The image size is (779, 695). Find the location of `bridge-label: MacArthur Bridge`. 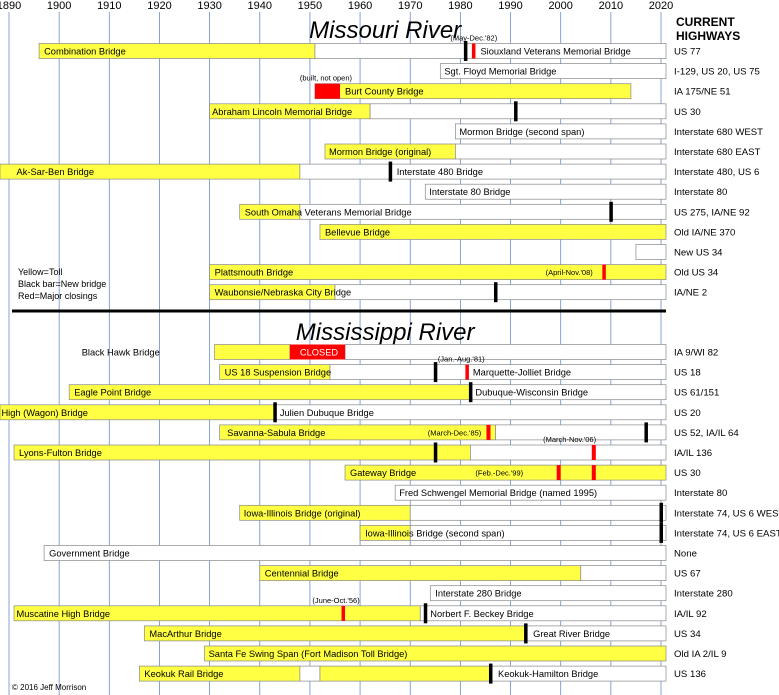

bridge-label: MacArthur Bridge is located at coordinates (185, 634).